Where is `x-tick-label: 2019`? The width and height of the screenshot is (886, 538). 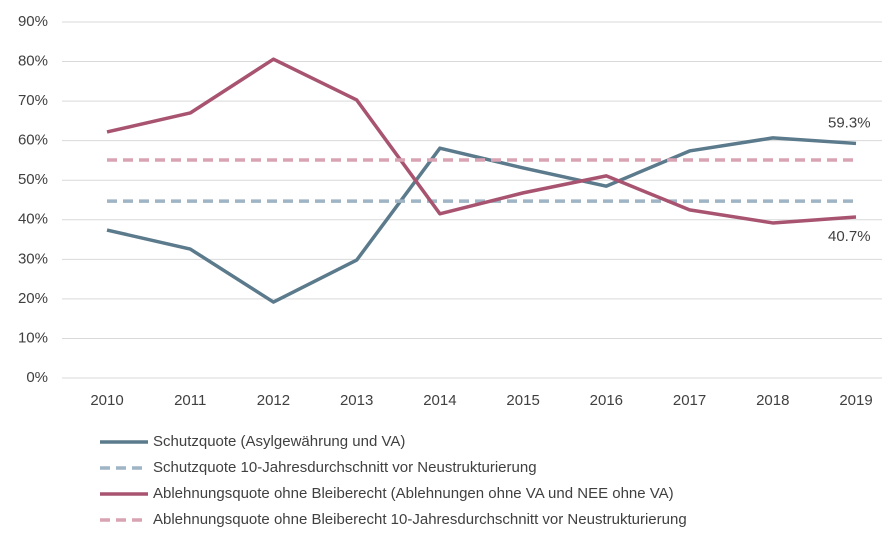
x-tick-label: 2019 is located at coordinates (855, 400).